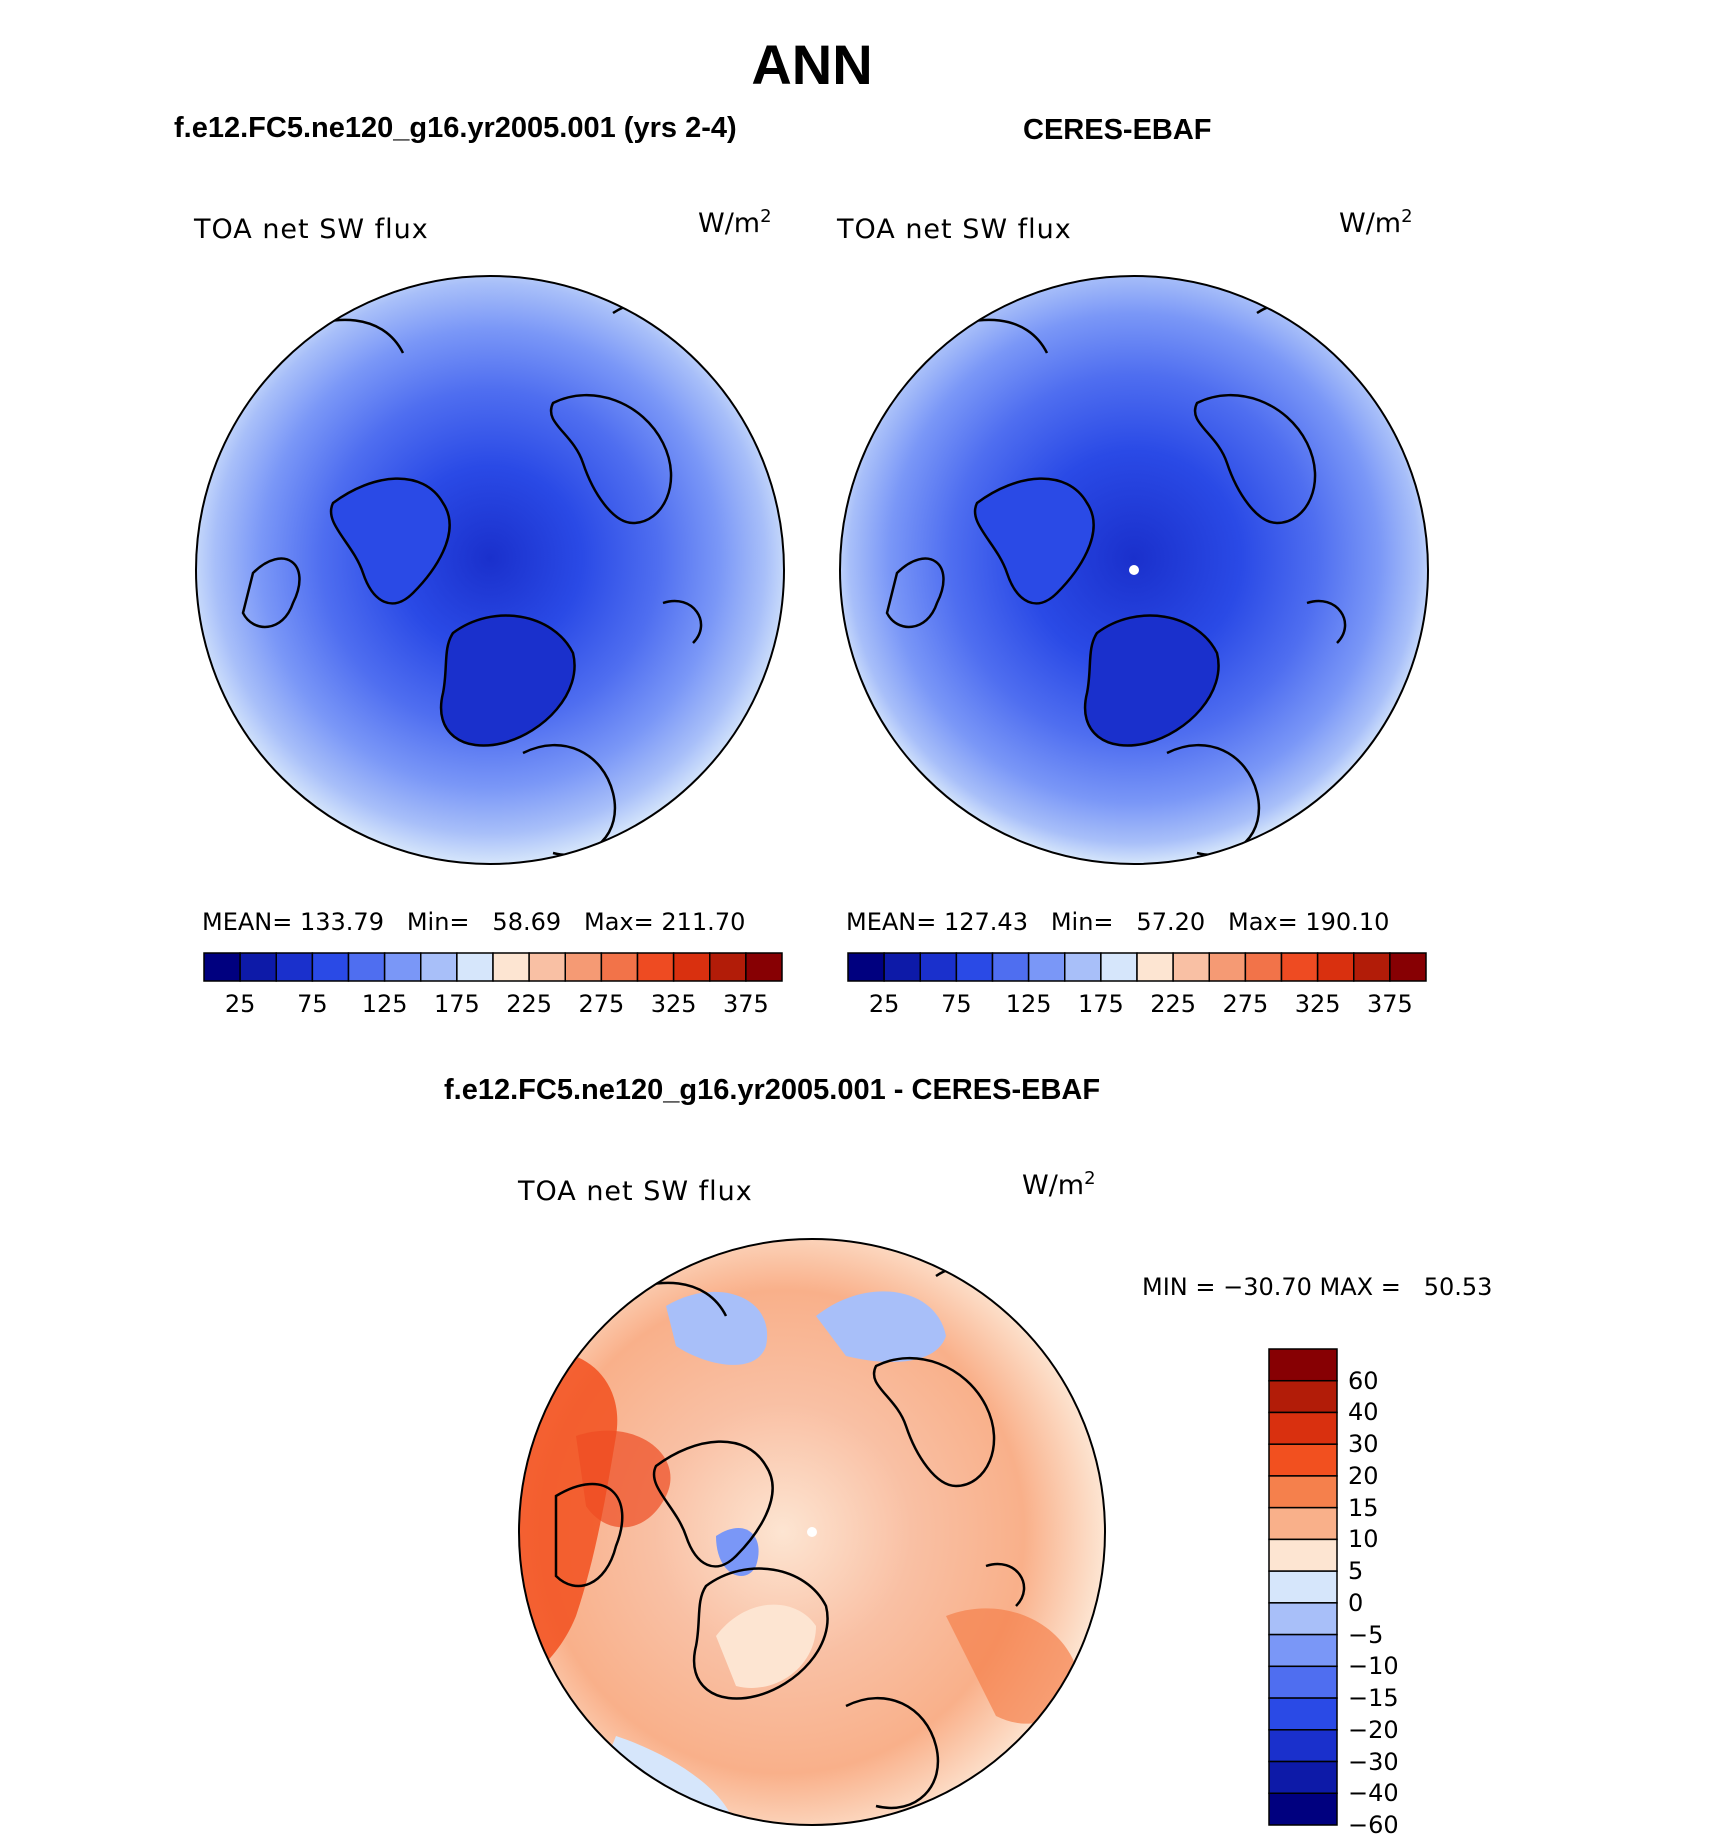 The image size is (1710, 1840). I want to click on diff-variable-label: TOA net SW flux, so click(635, 1191).